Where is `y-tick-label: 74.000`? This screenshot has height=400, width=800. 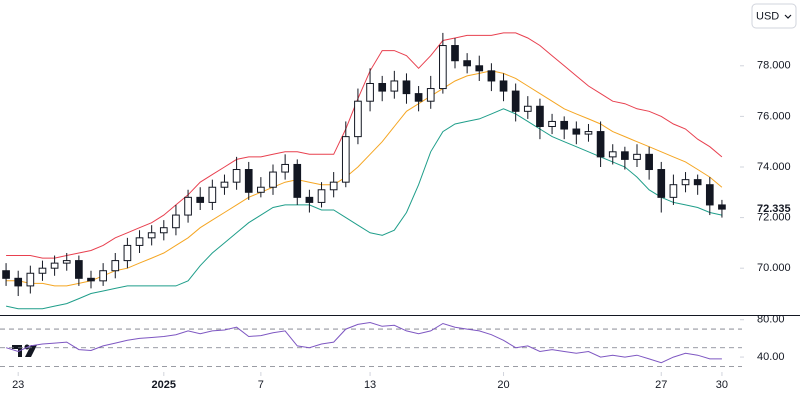
y-tick-label: 74.000 is located at coordinates (774, 167).